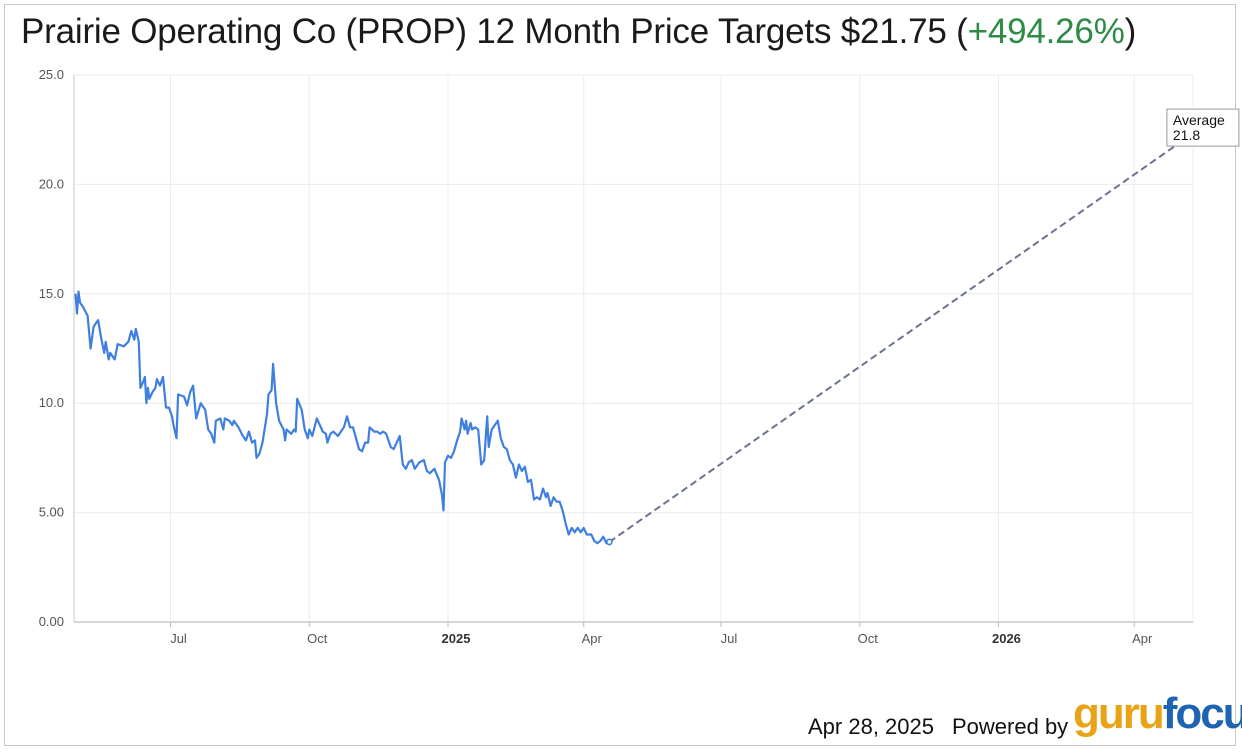  I want to click on title-close: ), so click(1130, 31).